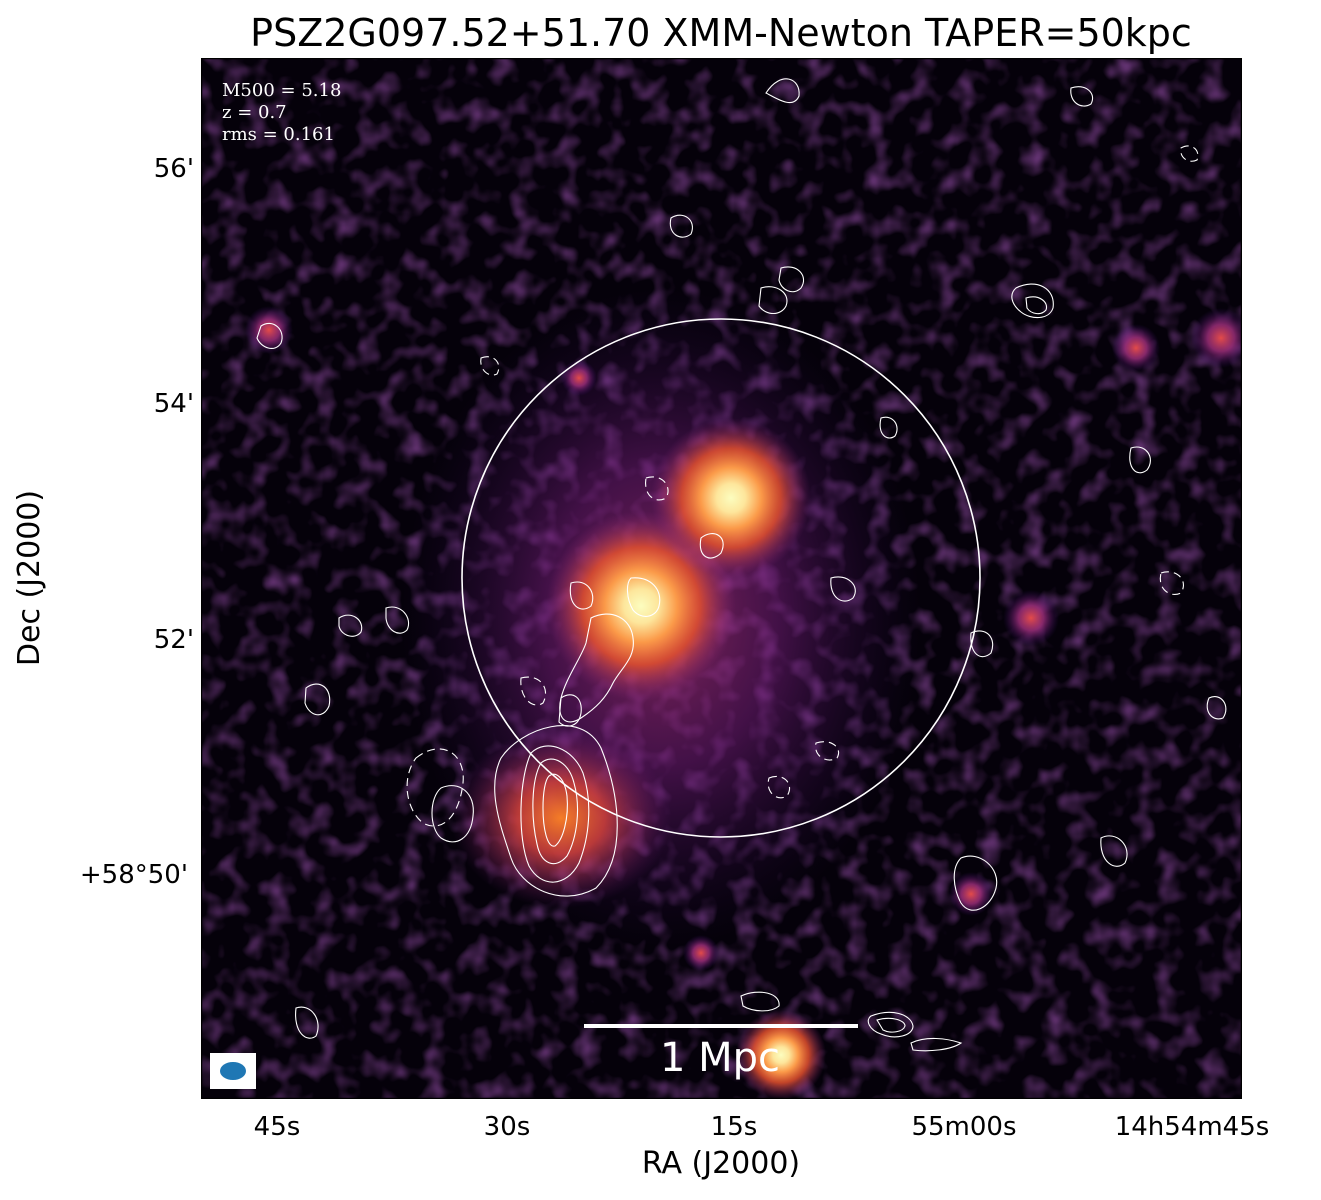  I want to click on southern-subclump, so click(561, 818).